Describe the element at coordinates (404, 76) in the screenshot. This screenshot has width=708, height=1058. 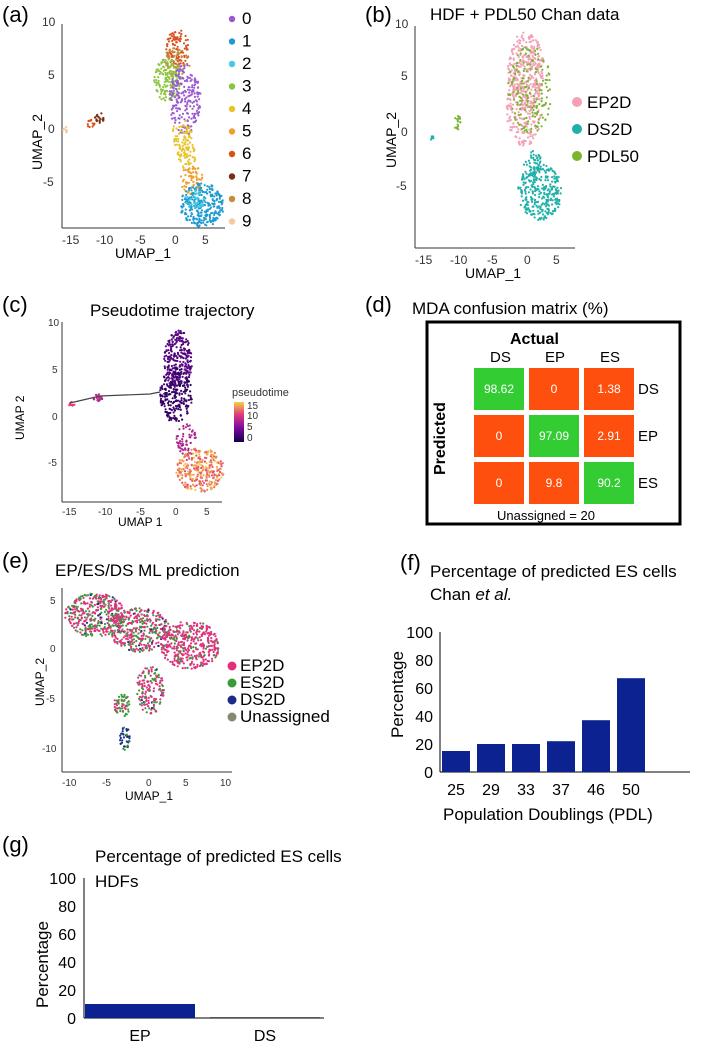
I see `panel-b-ytick: 5` at that location.